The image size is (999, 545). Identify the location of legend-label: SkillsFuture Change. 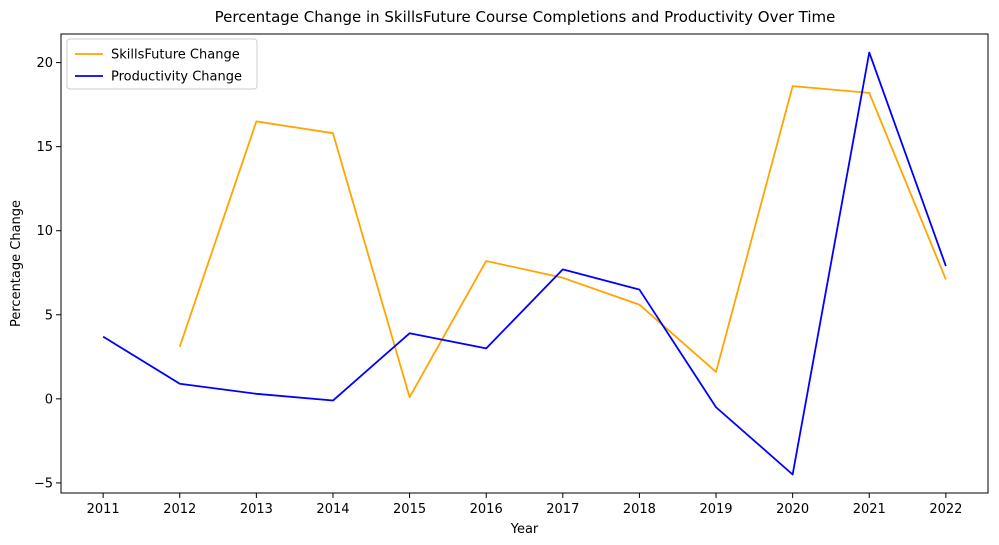
(175, 55).